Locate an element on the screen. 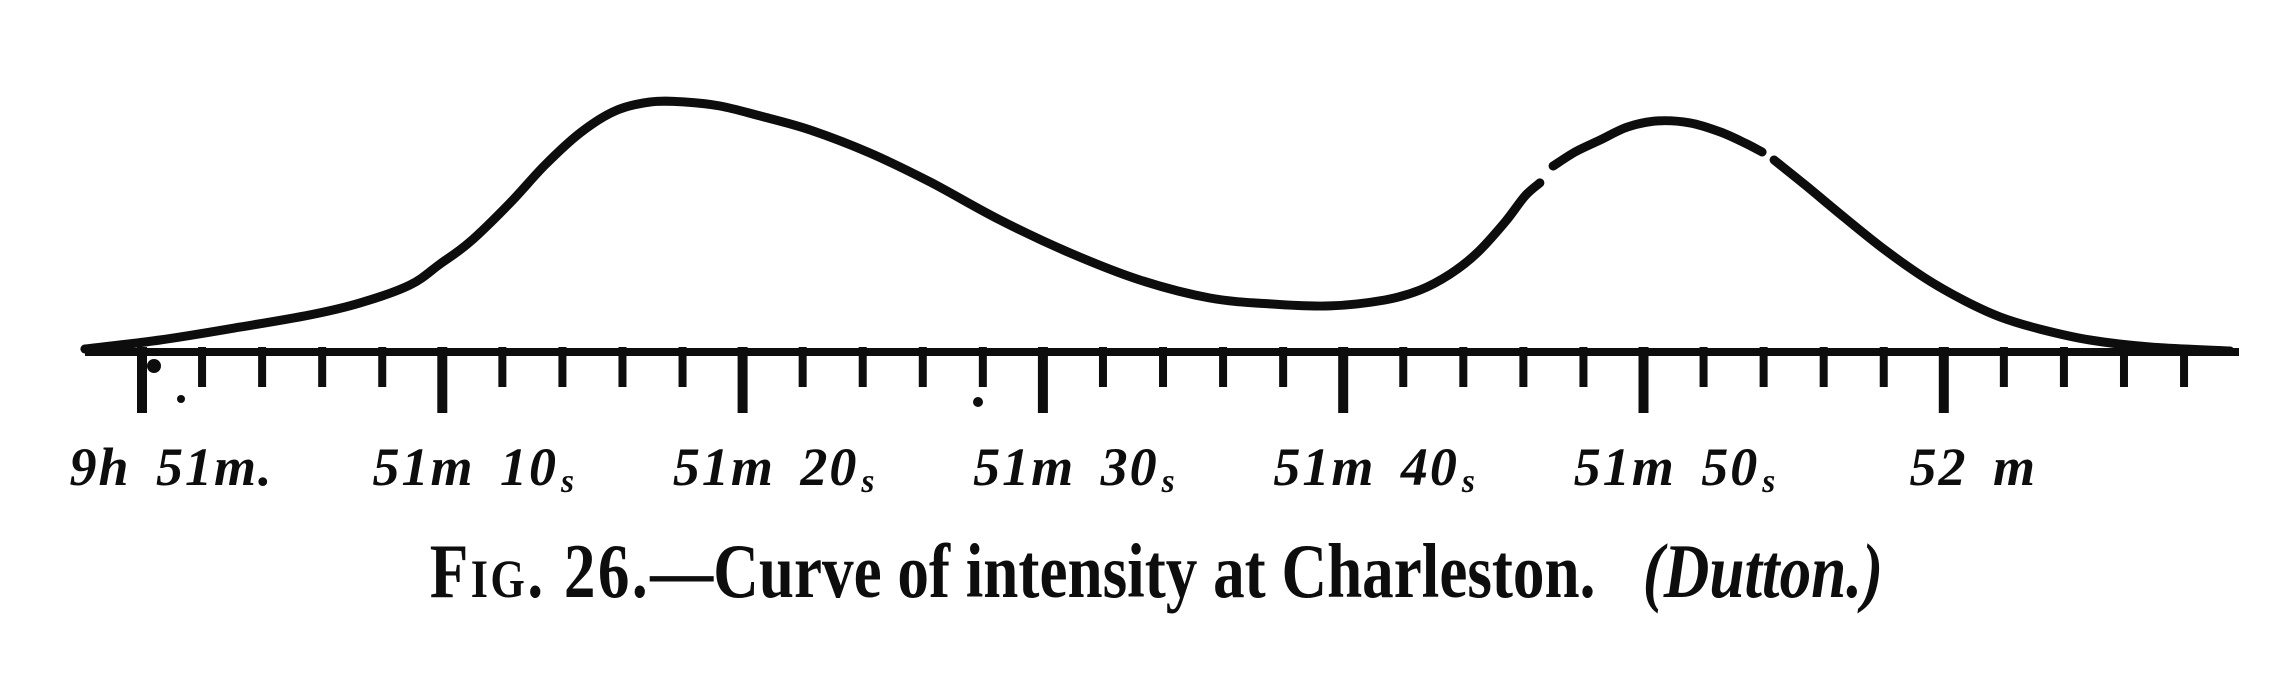  axis-tick-label: 9h 51m. is located at coordinates (172, 468).